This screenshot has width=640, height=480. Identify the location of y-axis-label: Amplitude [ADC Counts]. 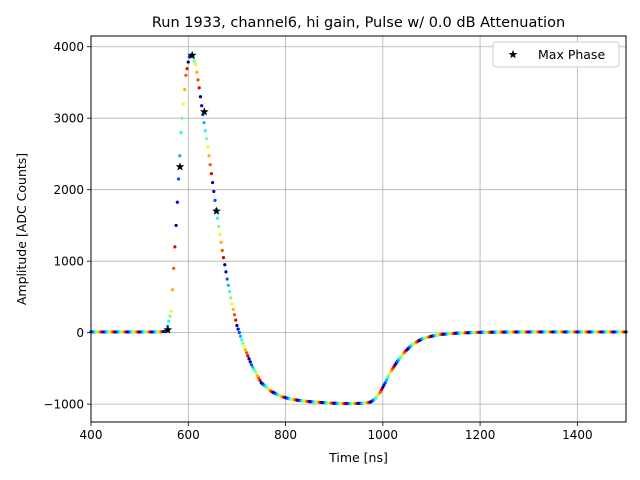
(21, 229).